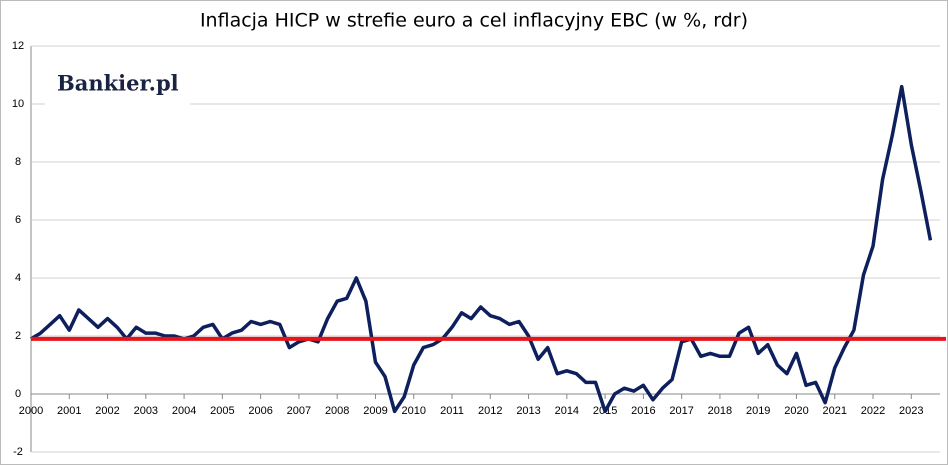 This screenshot has width=948, height=465. What do you see at coordinates (18, 46) in the screenshot?
I see `y-tick-label: 12` at bounding box center [18, 46].